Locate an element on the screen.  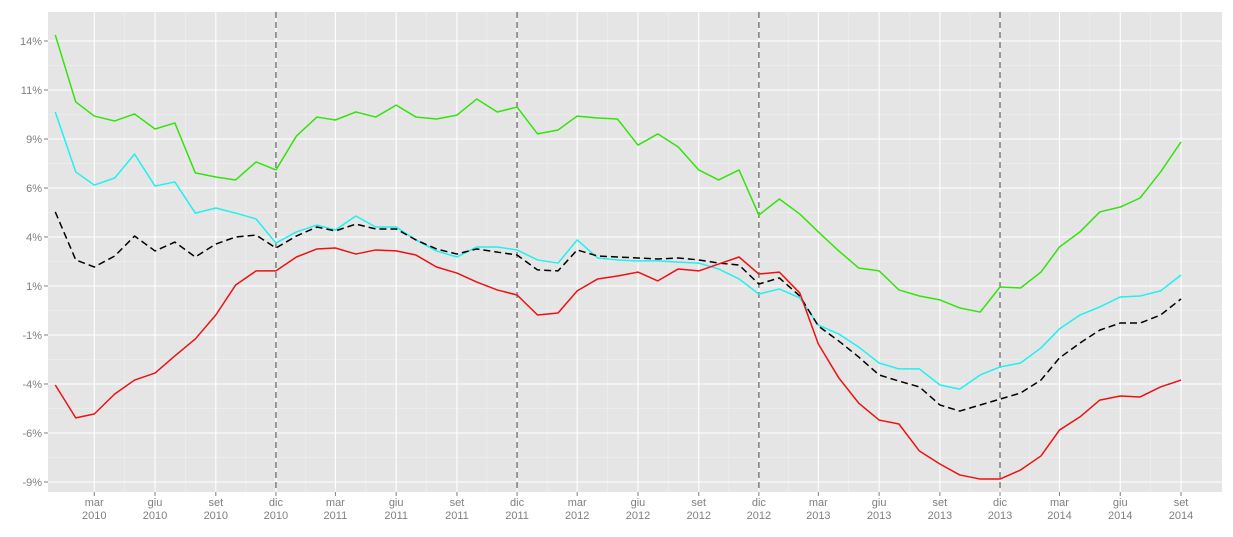
y-tick-label: -4% is located at coordinates (32, 385).